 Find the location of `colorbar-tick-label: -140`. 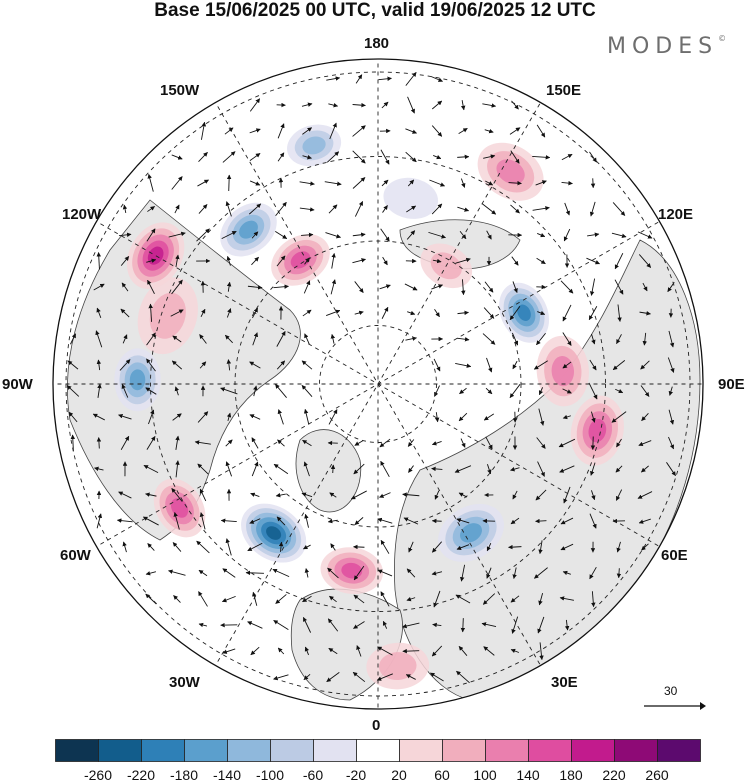

colorbar-tick-label: -140 is located at coordinates (227, 775).